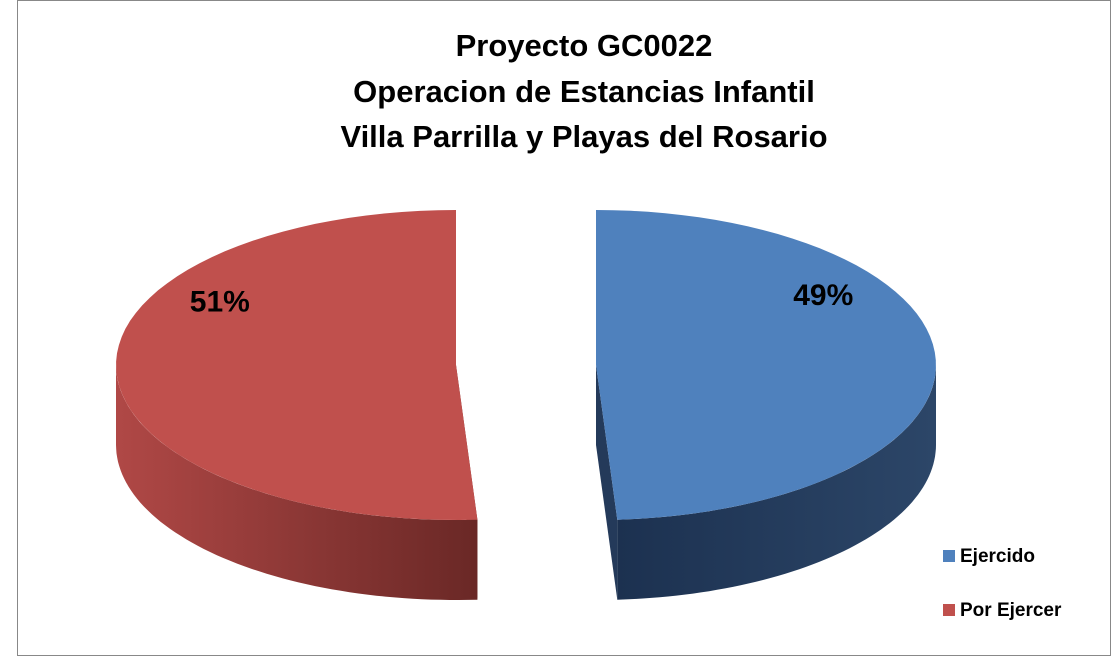 The width and height of the screenshot is (1112, 657). I want to click on chart-title: Operacion de Estancias Infantil, so click(584, 91).